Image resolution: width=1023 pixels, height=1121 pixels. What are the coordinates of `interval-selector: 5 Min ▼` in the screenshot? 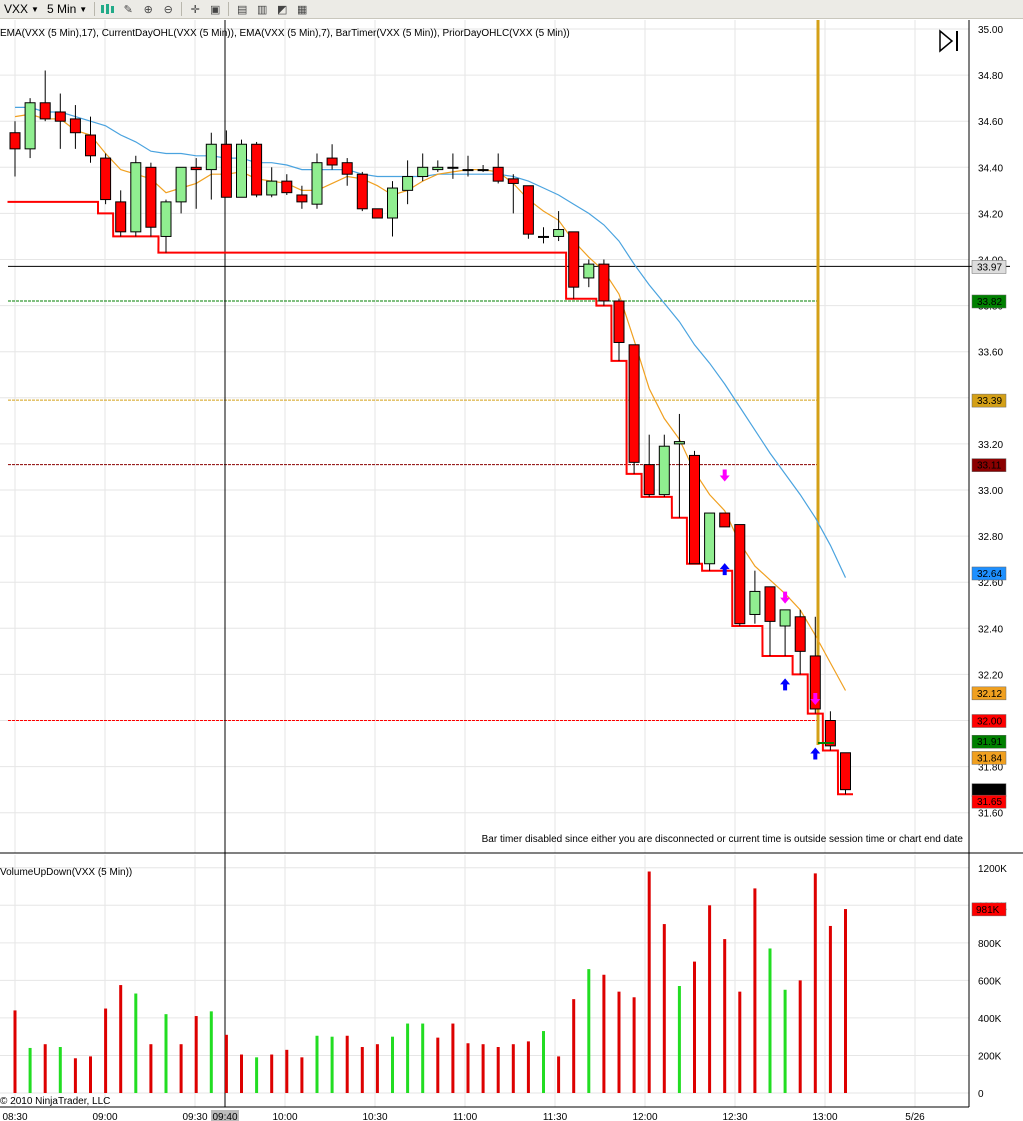 It's located at (67, 9).